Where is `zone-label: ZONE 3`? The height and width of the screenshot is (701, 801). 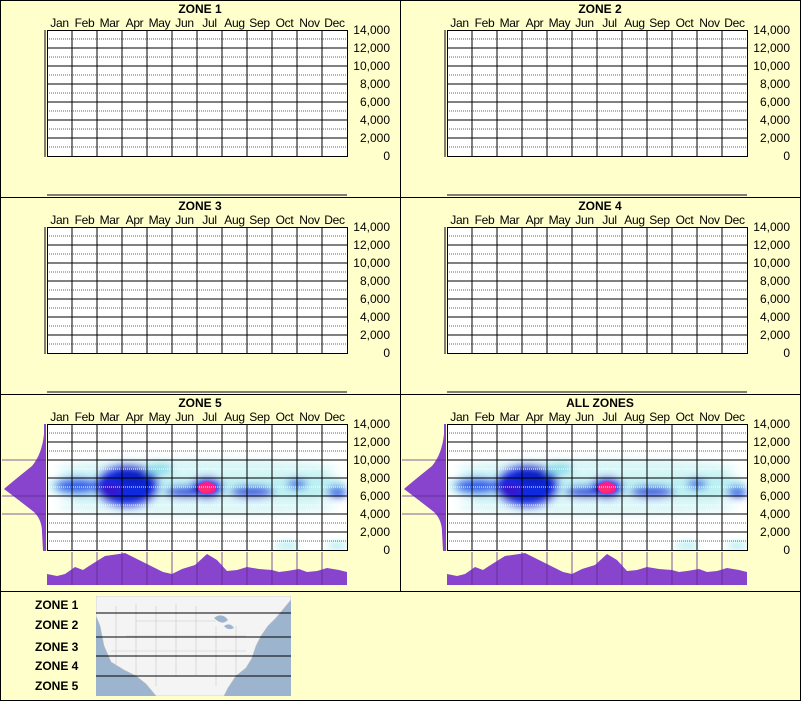 zone-label: ZONE 3 is located at coordinates (57, 647).